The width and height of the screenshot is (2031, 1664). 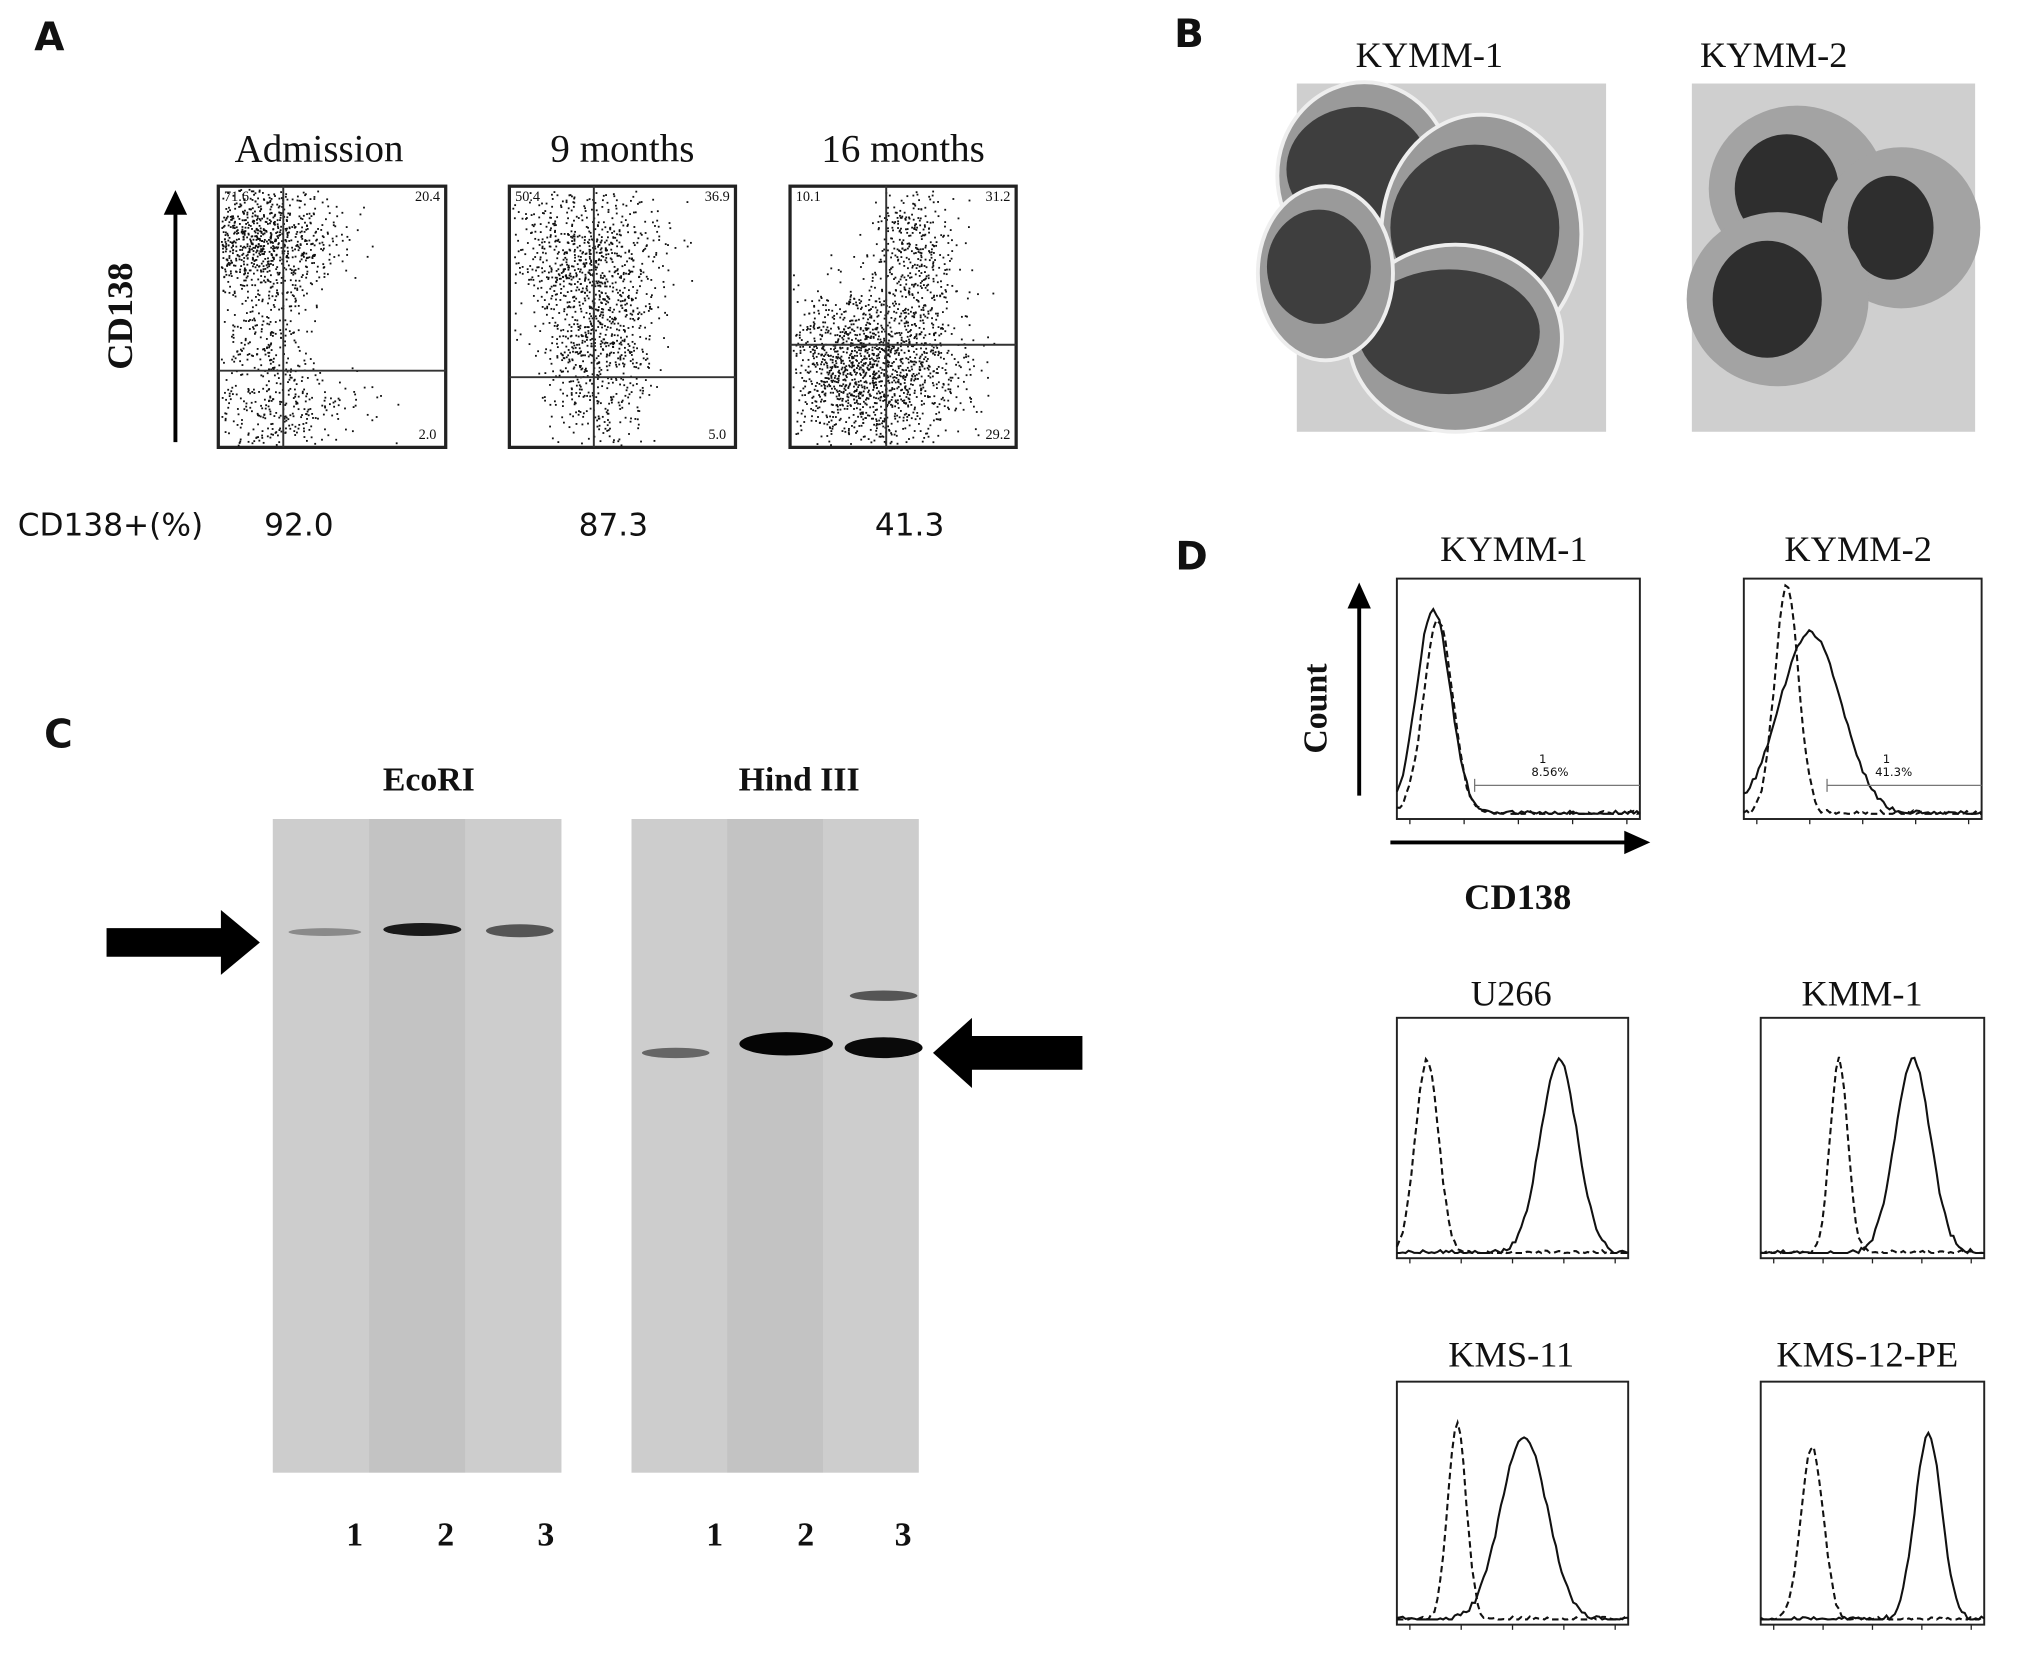 I want to click on label: 2, so click(x=805, y=1534).